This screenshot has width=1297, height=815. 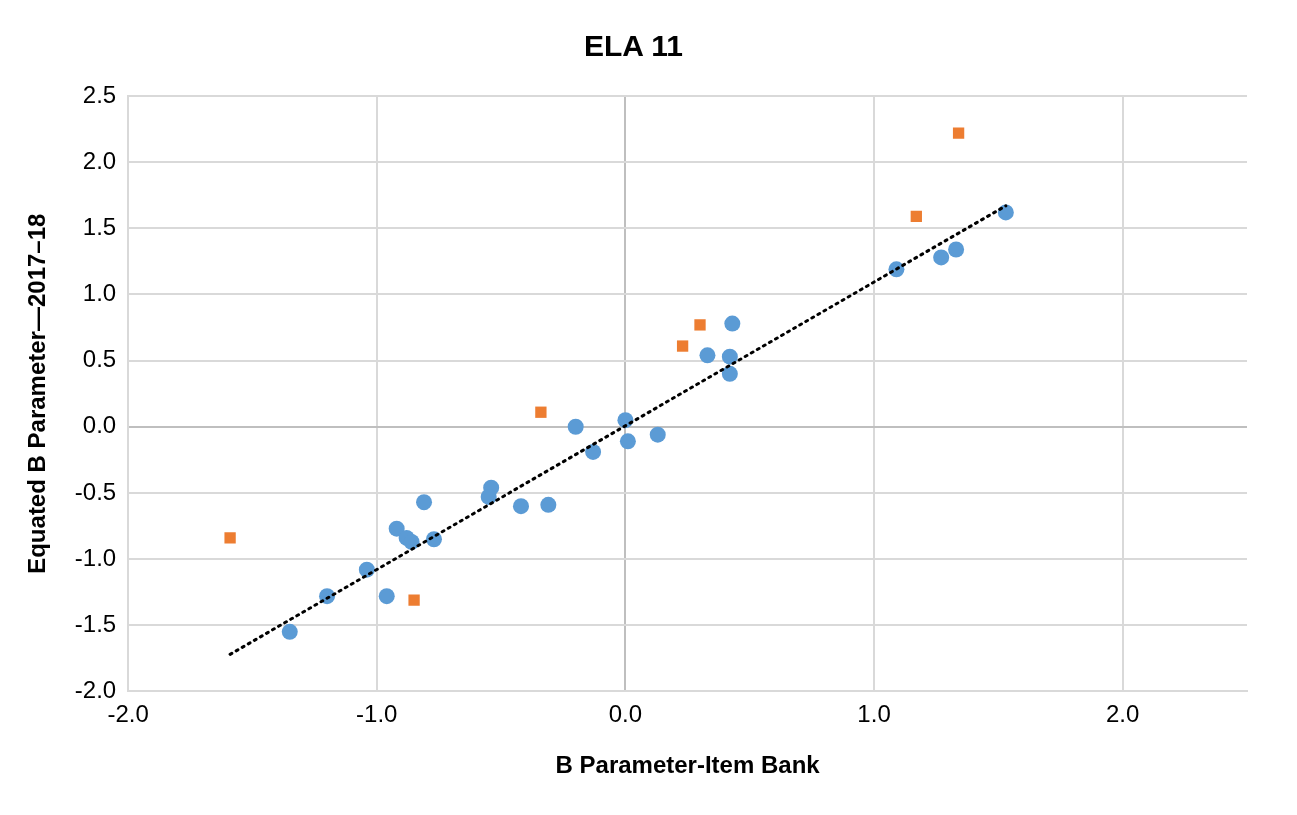 I want to click on y-tick-label: 1.5, so click(x=99, y=226).